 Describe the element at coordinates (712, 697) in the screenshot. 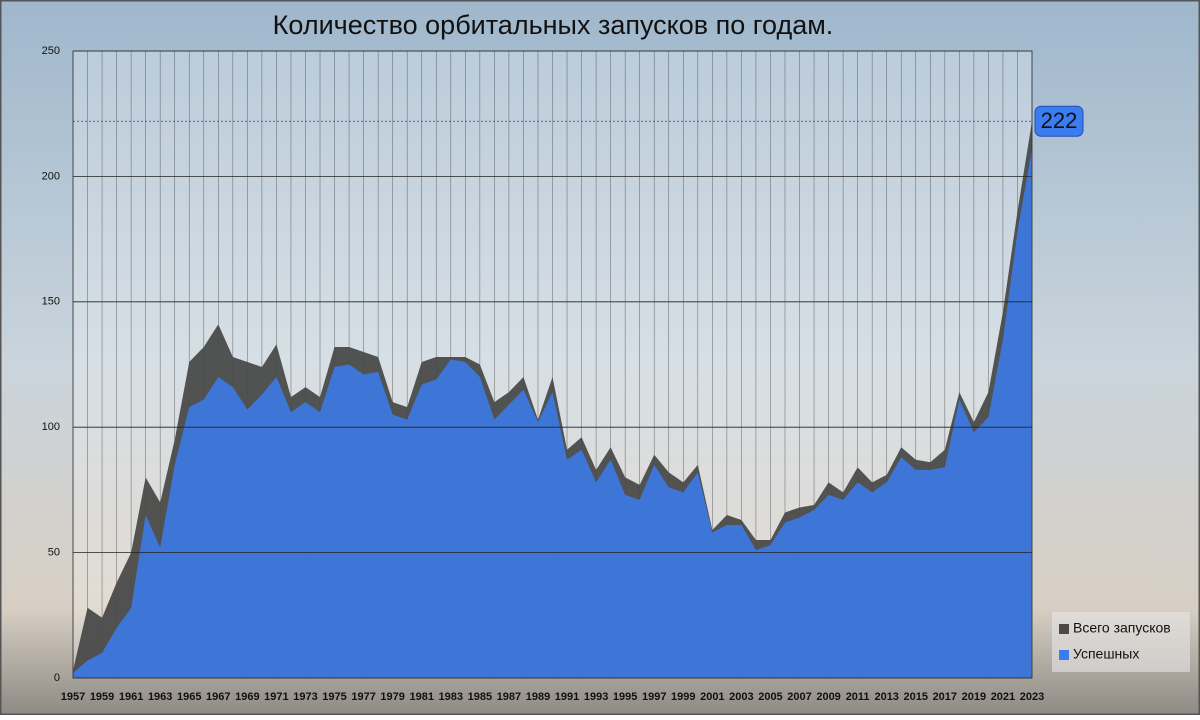

I see `x-tick-label: 2001` at that location.